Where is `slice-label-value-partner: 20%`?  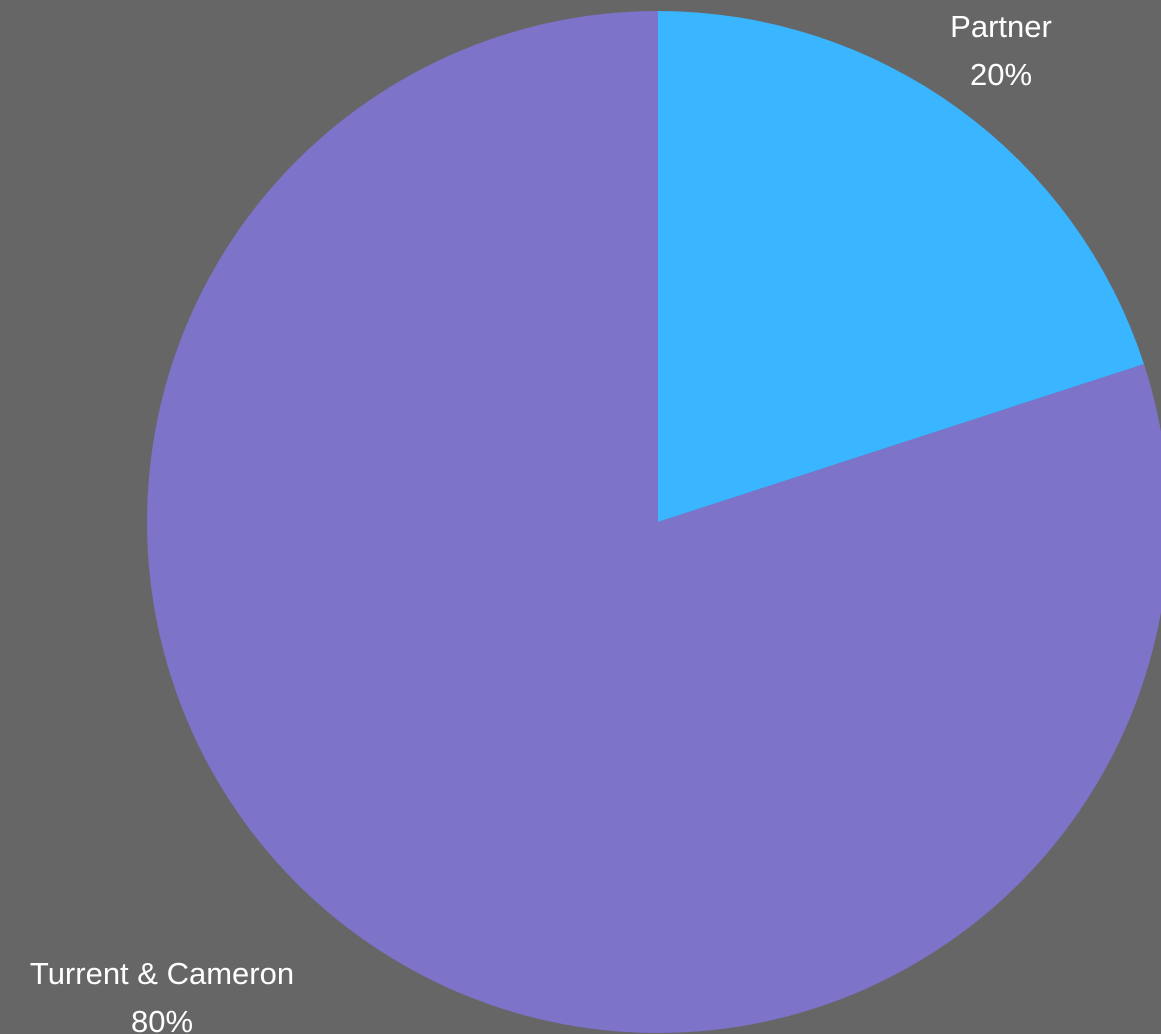 slice-label-value-partner: 20% is located at coordinates (1001, 74).